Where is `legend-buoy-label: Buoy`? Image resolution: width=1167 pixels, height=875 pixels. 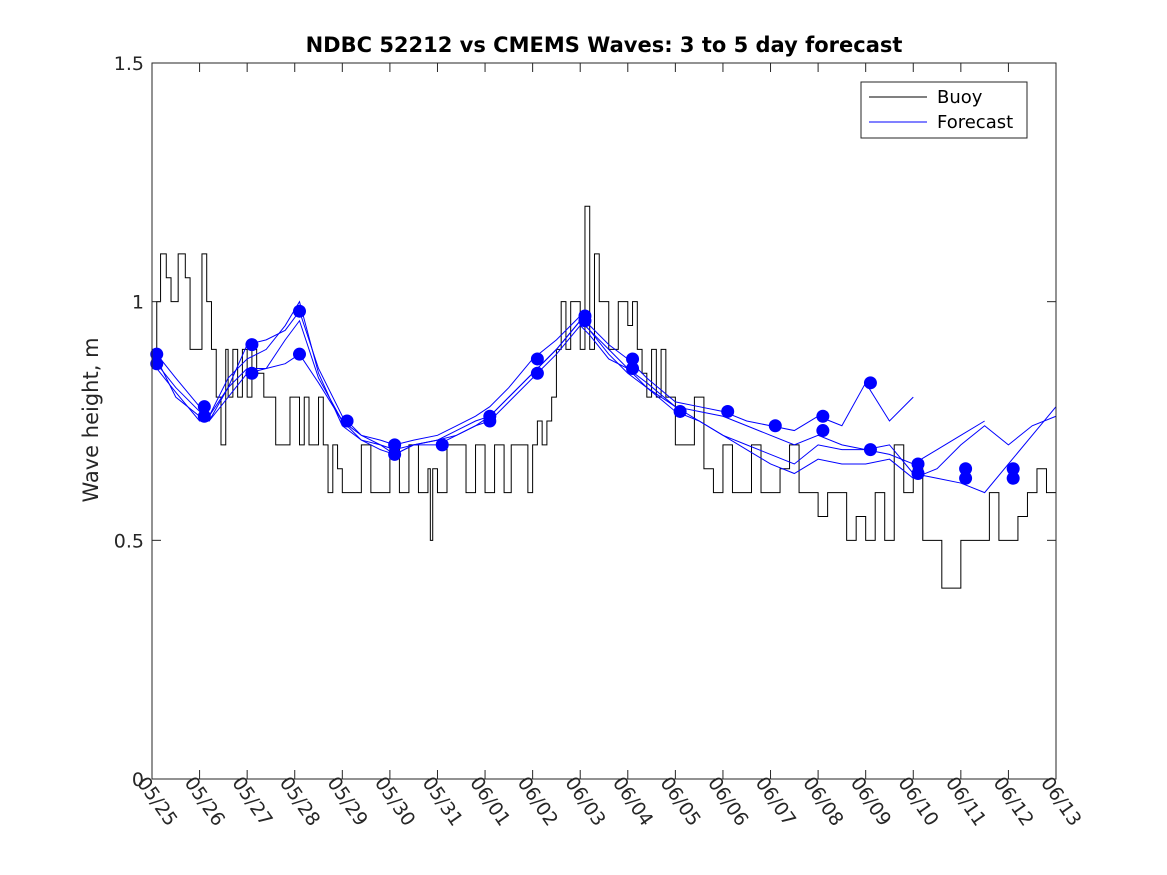
legend-buoy-label: Buoy is located at coordinates (960, 97).